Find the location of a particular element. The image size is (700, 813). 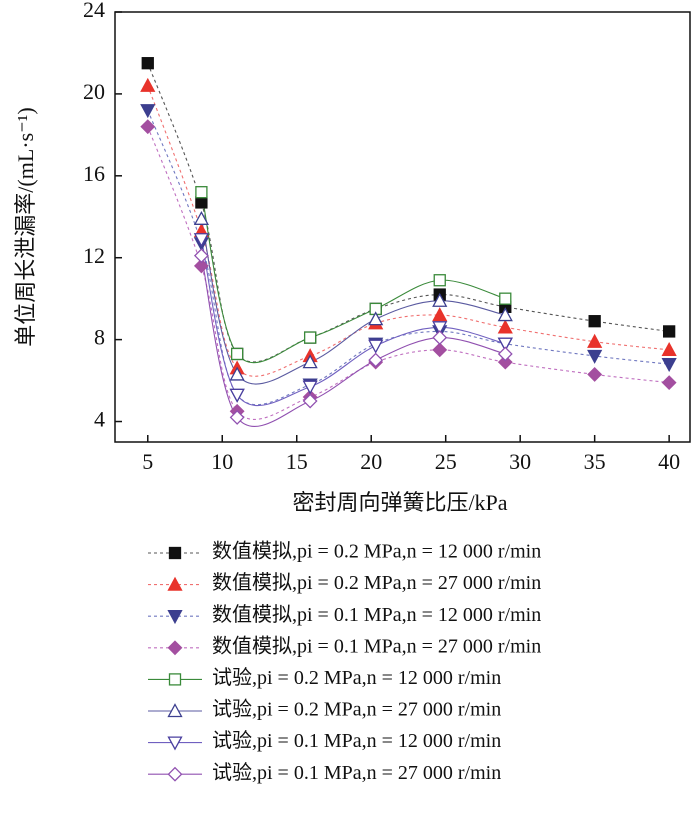

y-tick-label: 16 is located at coordinates (94, 173).